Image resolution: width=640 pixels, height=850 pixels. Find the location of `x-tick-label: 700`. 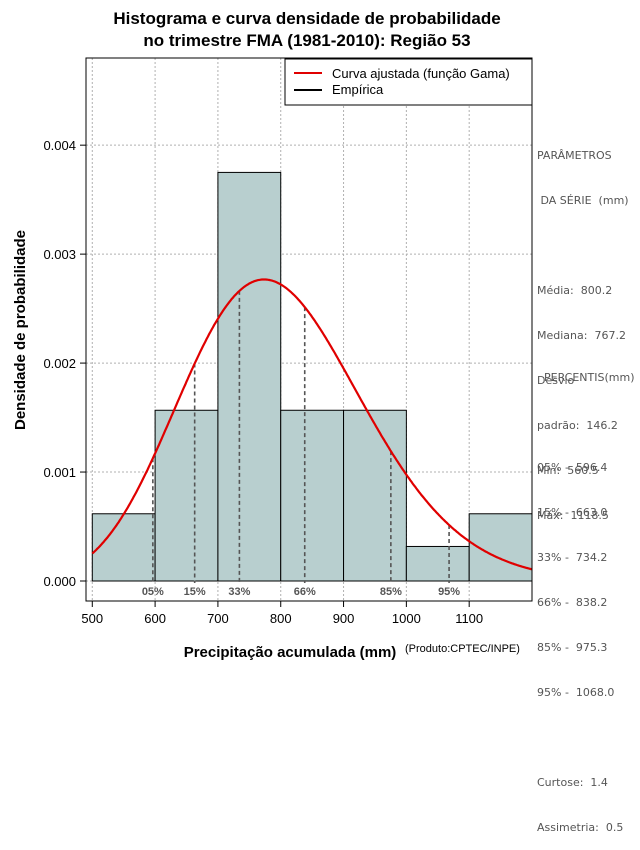

x-tick-label: 700 is located at coordinates (218, 618).